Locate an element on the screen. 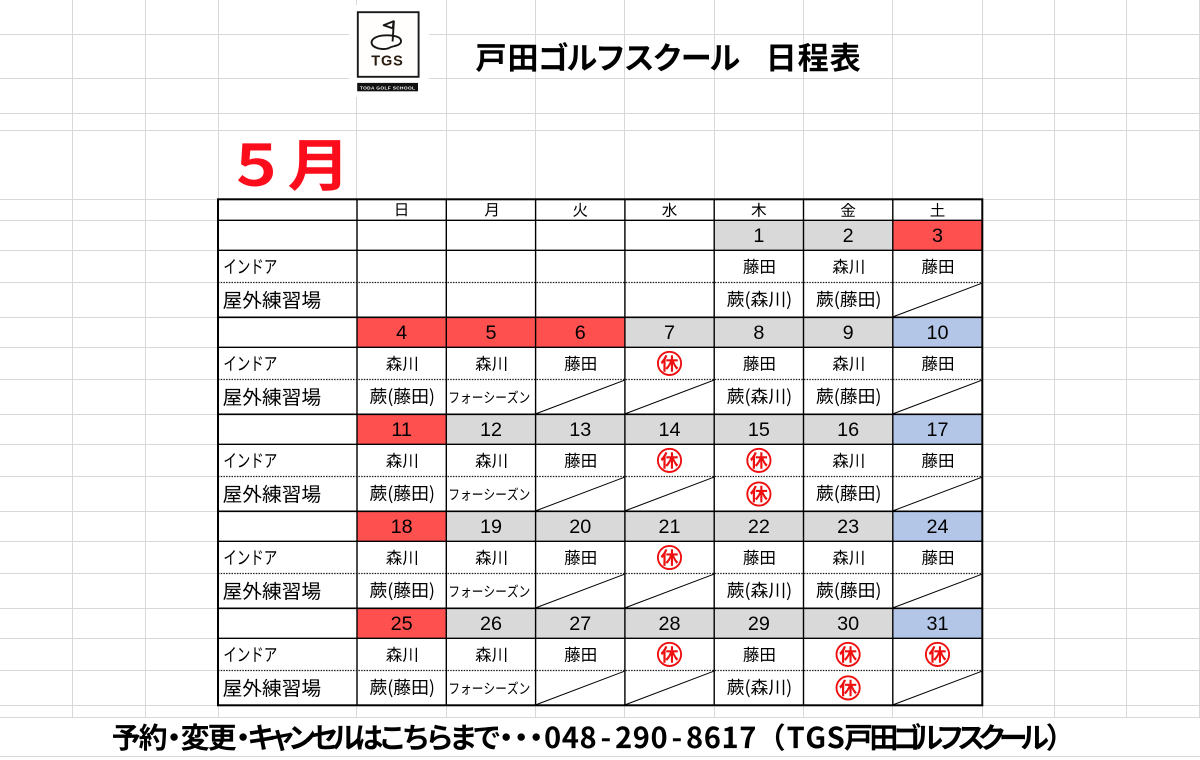 The height and width of the screenshot is (760, 1200). svg-text: 28 is located at coordinates (669, 624).